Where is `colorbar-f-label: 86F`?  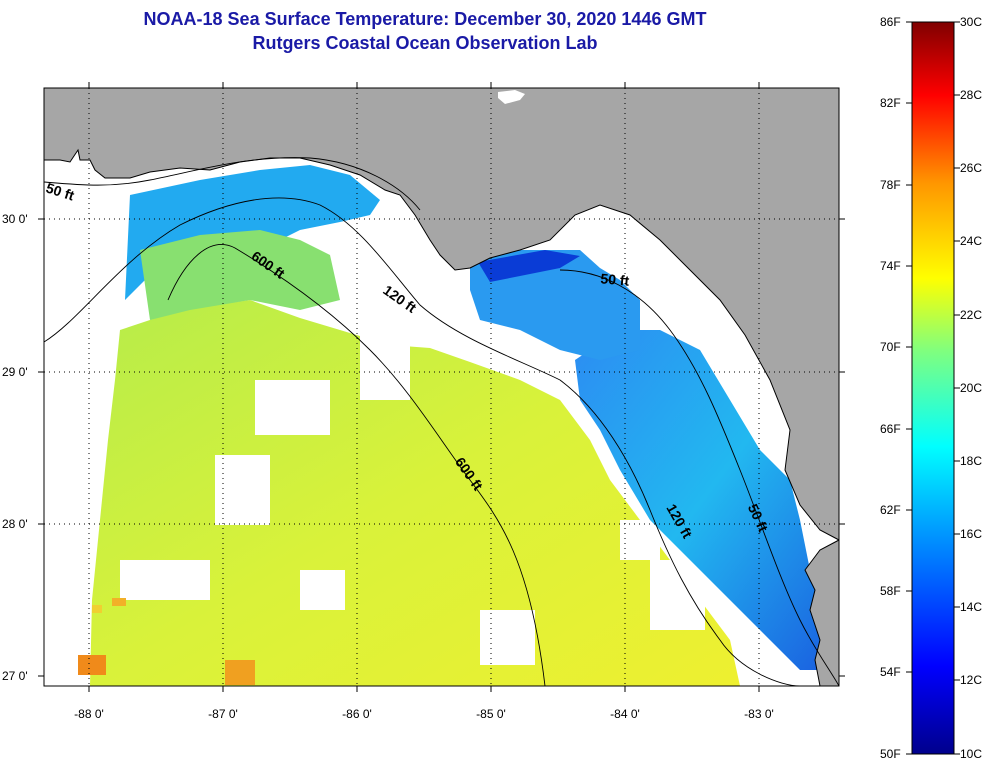 colorbar-f-label: 86F is located at coordinates (890, 22).